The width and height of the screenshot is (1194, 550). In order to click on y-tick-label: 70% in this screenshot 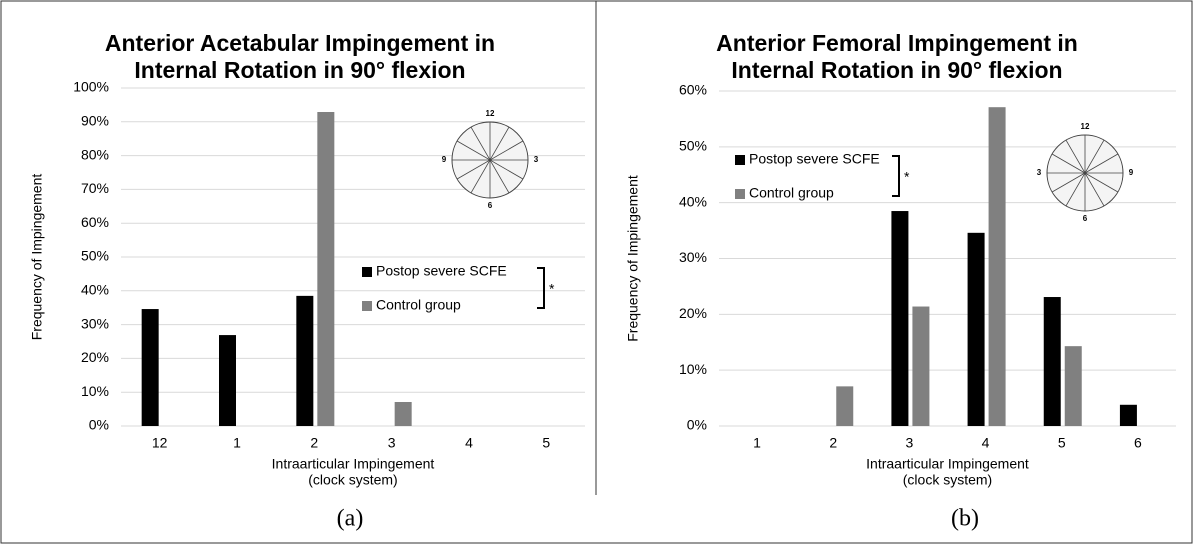, I will do `click(95, 188)`.